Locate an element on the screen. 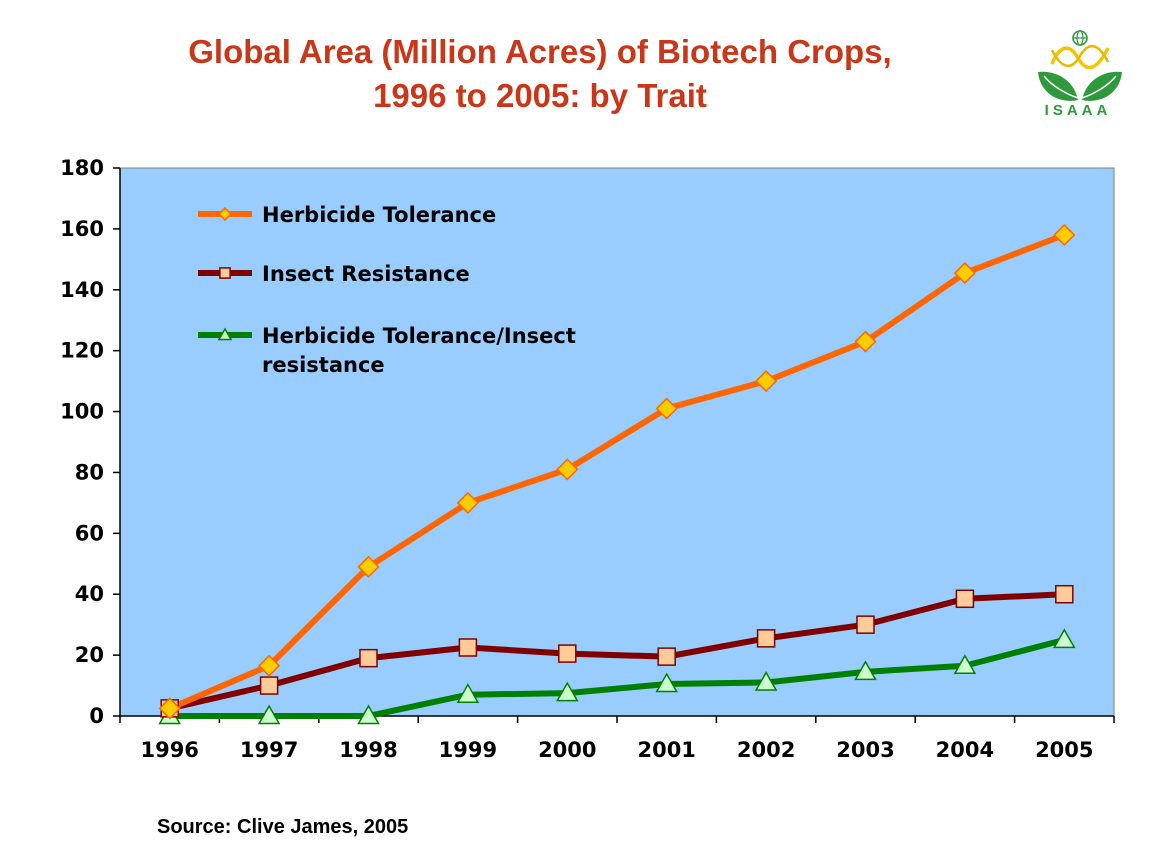 This screenshot has width=1152, height=864. legend-label-1: Herbicide Tolerance is located at coordinates (379, 215).